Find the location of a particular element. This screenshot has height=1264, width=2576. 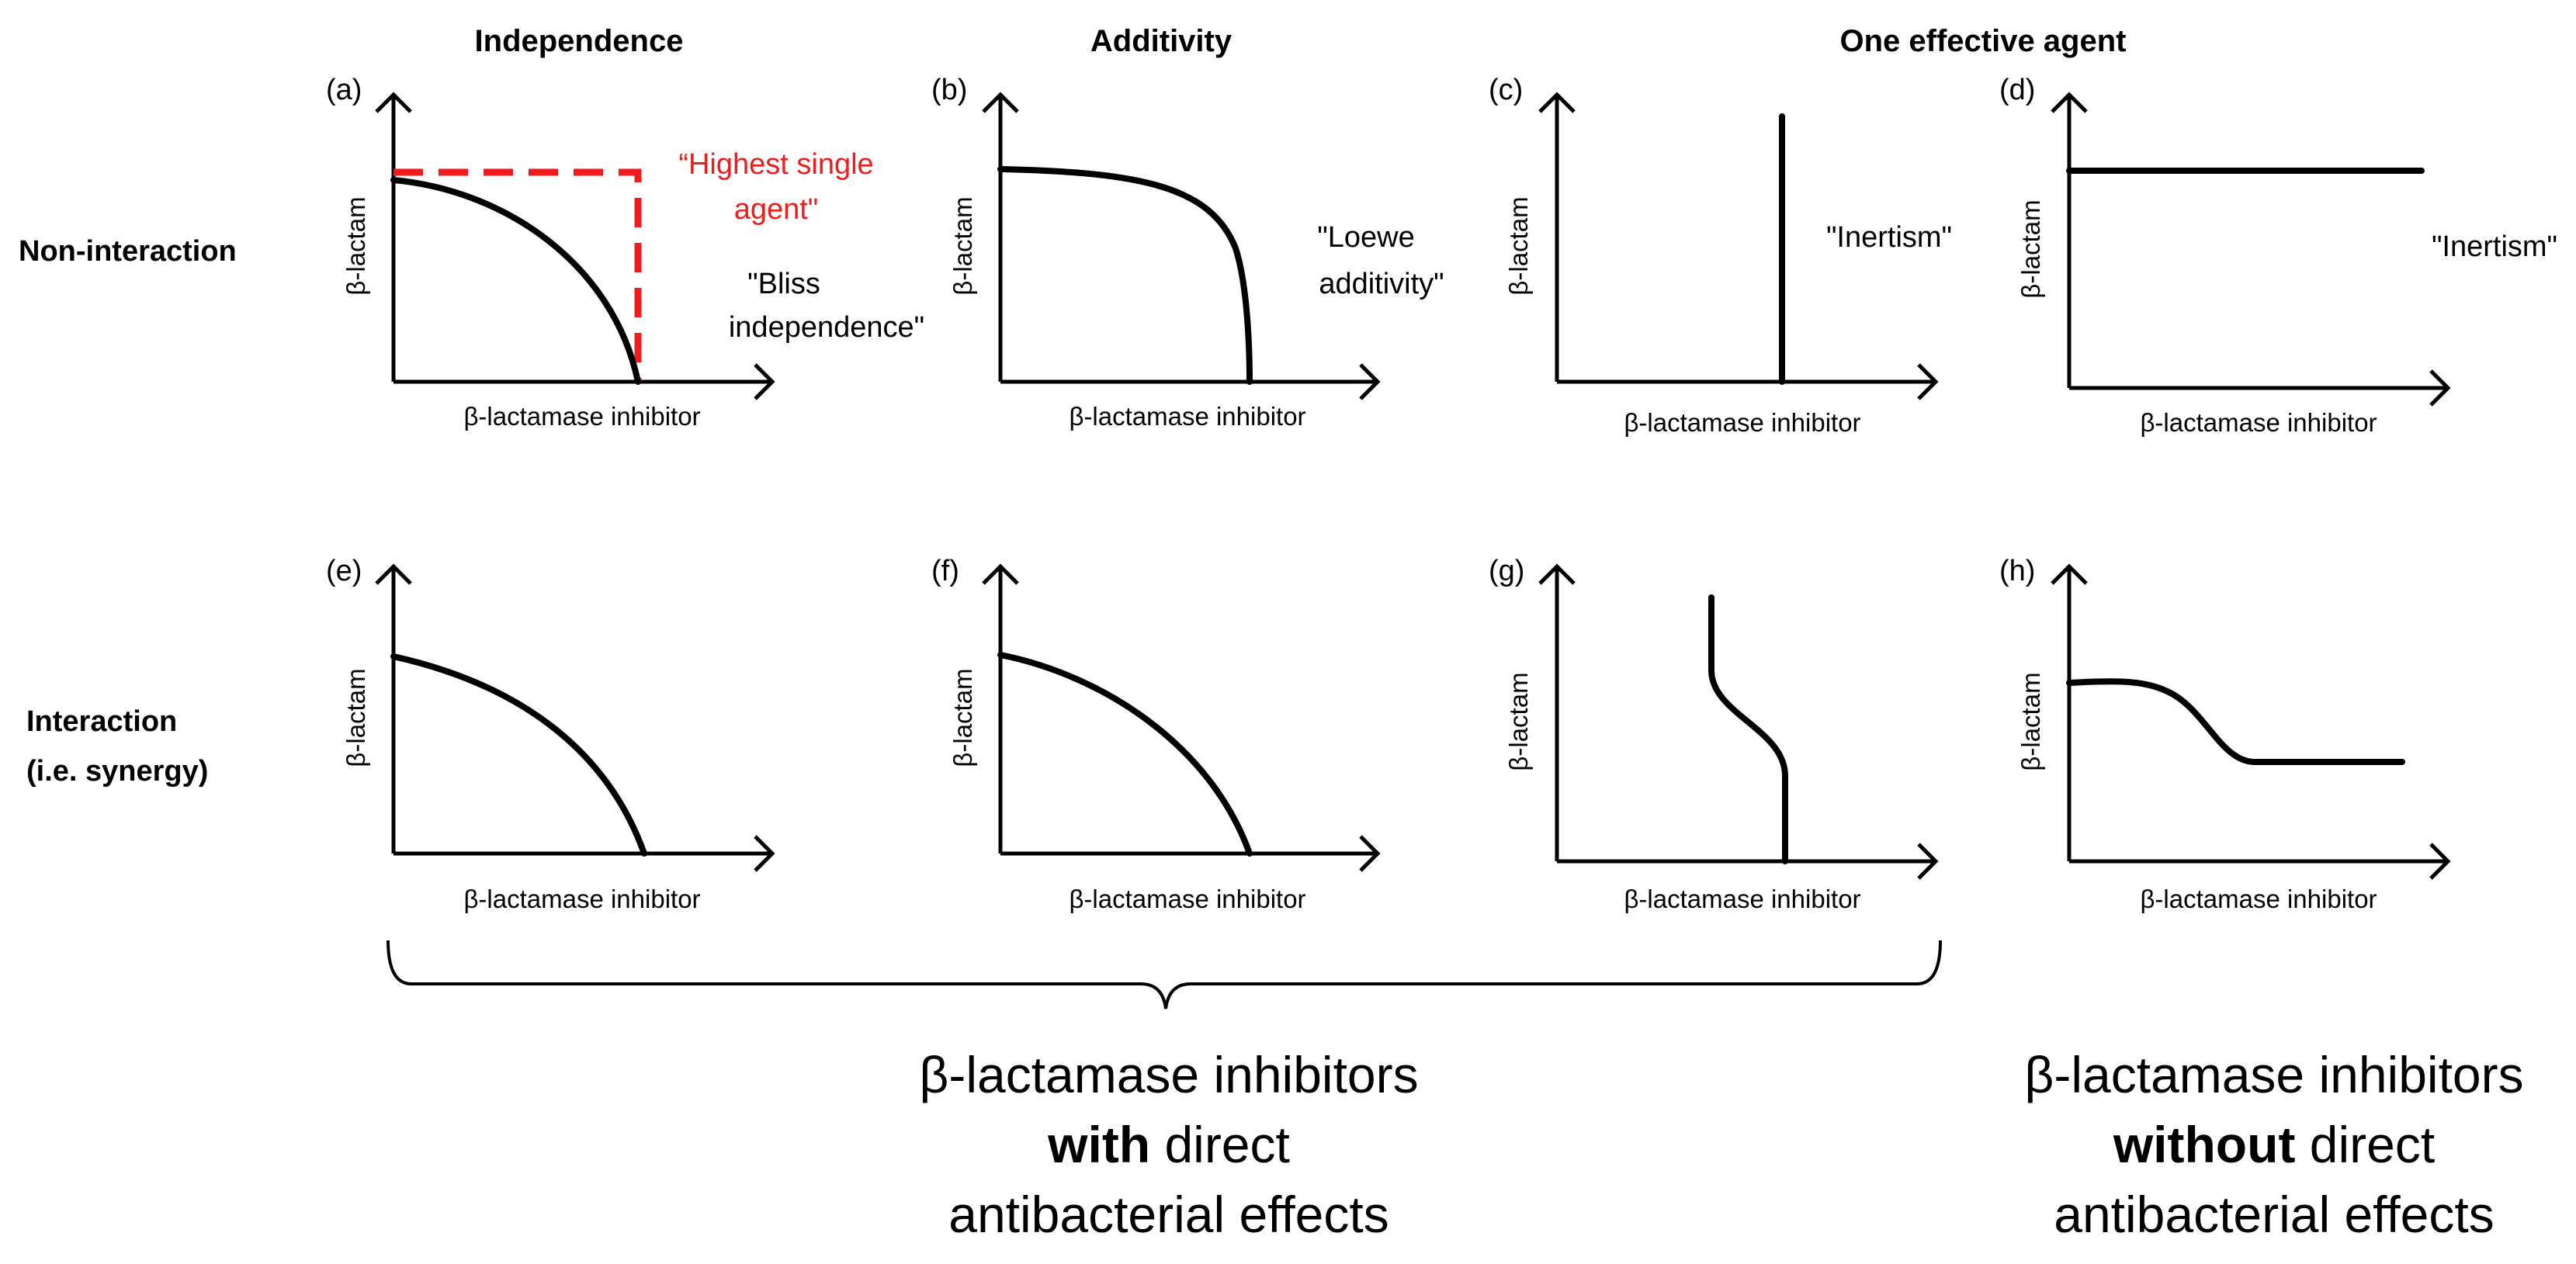

panel-label-h: (h) is located at coordinates (2017, 571).